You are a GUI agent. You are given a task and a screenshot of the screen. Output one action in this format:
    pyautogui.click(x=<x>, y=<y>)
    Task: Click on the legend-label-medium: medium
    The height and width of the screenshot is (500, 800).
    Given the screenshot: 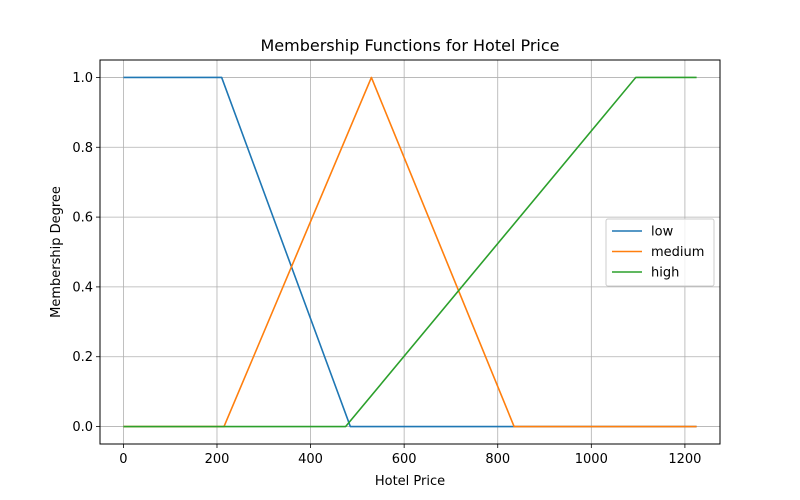 What is the action you would take?
    pyautogui.click(x=677, y=252)
    